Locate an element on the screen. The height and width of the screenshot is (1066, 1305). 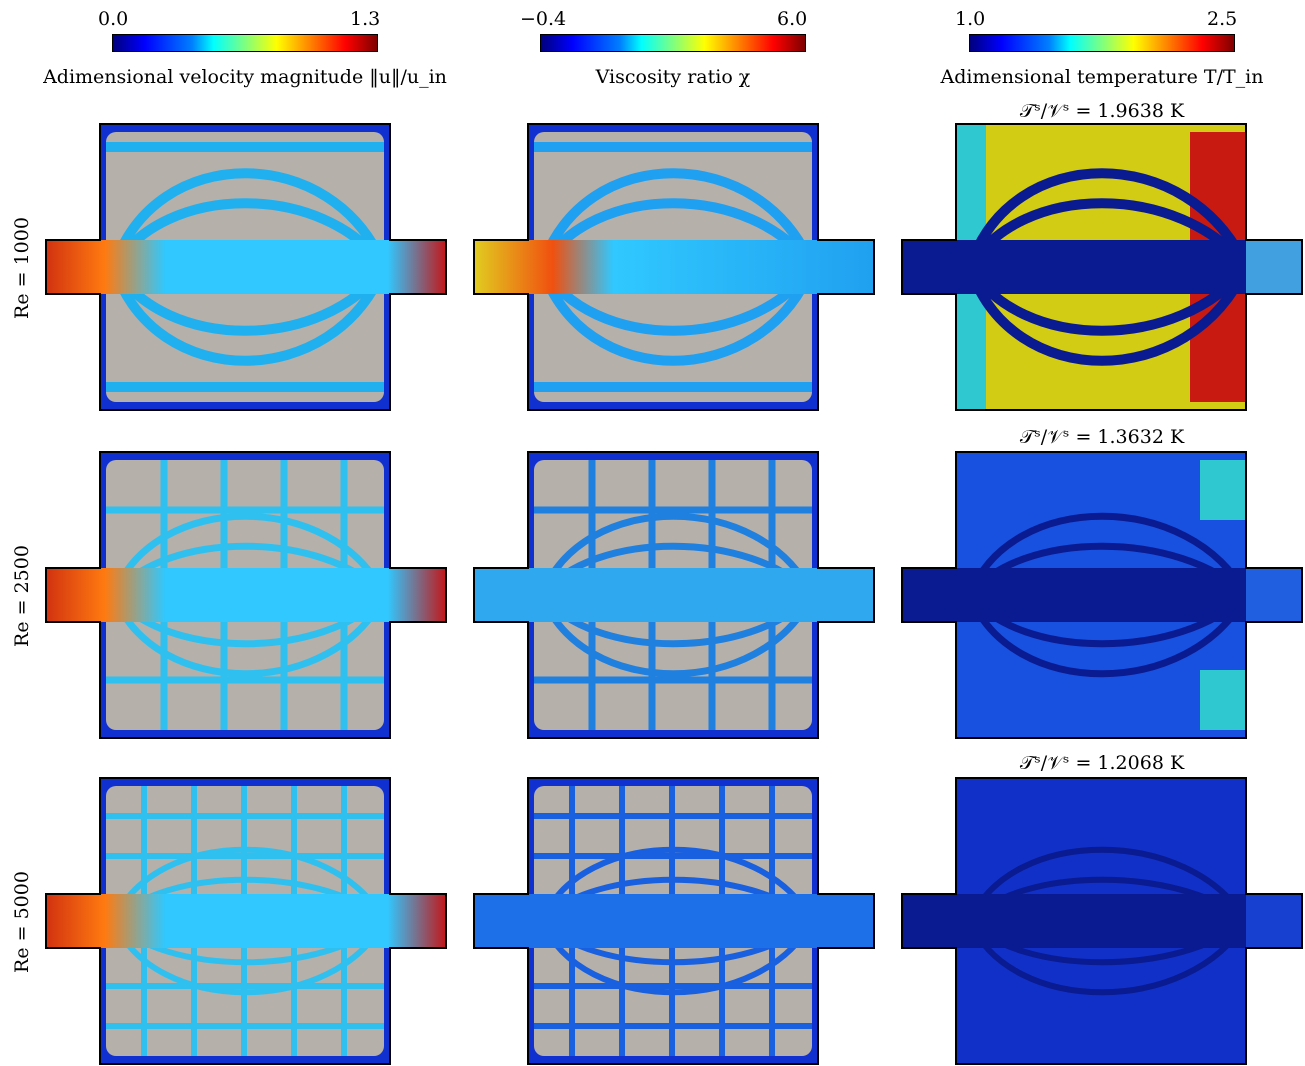
row-label-re-5000: Re = 5000 is located at coordinates (22, 922).